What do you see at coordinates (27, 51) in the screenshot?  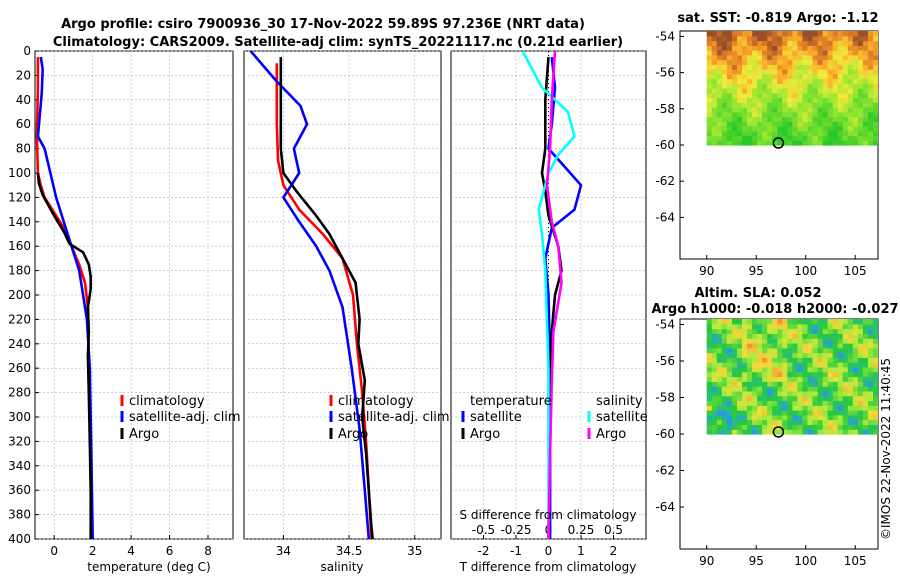 I see `y-tick-label: 0` at bounding box center [27, 51].